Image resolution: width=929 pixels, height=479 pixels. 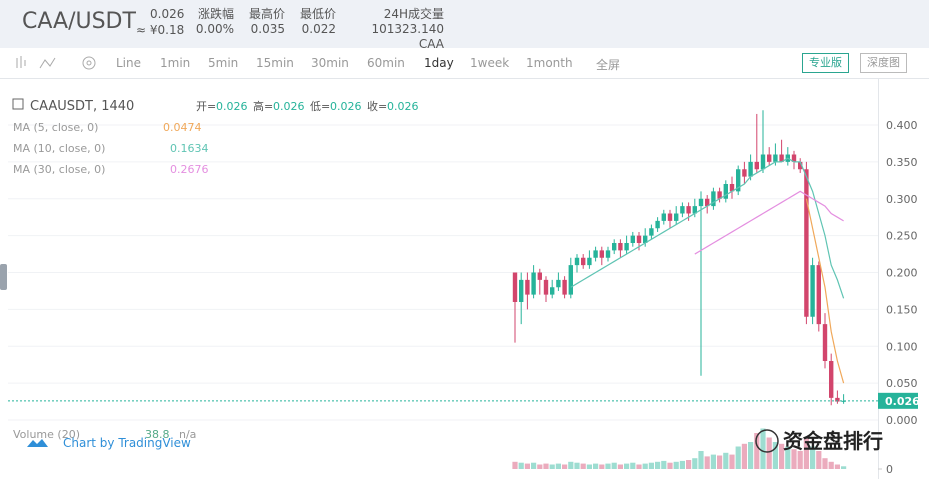 What do you see at coordinates (439, 63) in the screenshot?
I see `interval-button: 1day` at bounding box center [439, 63].